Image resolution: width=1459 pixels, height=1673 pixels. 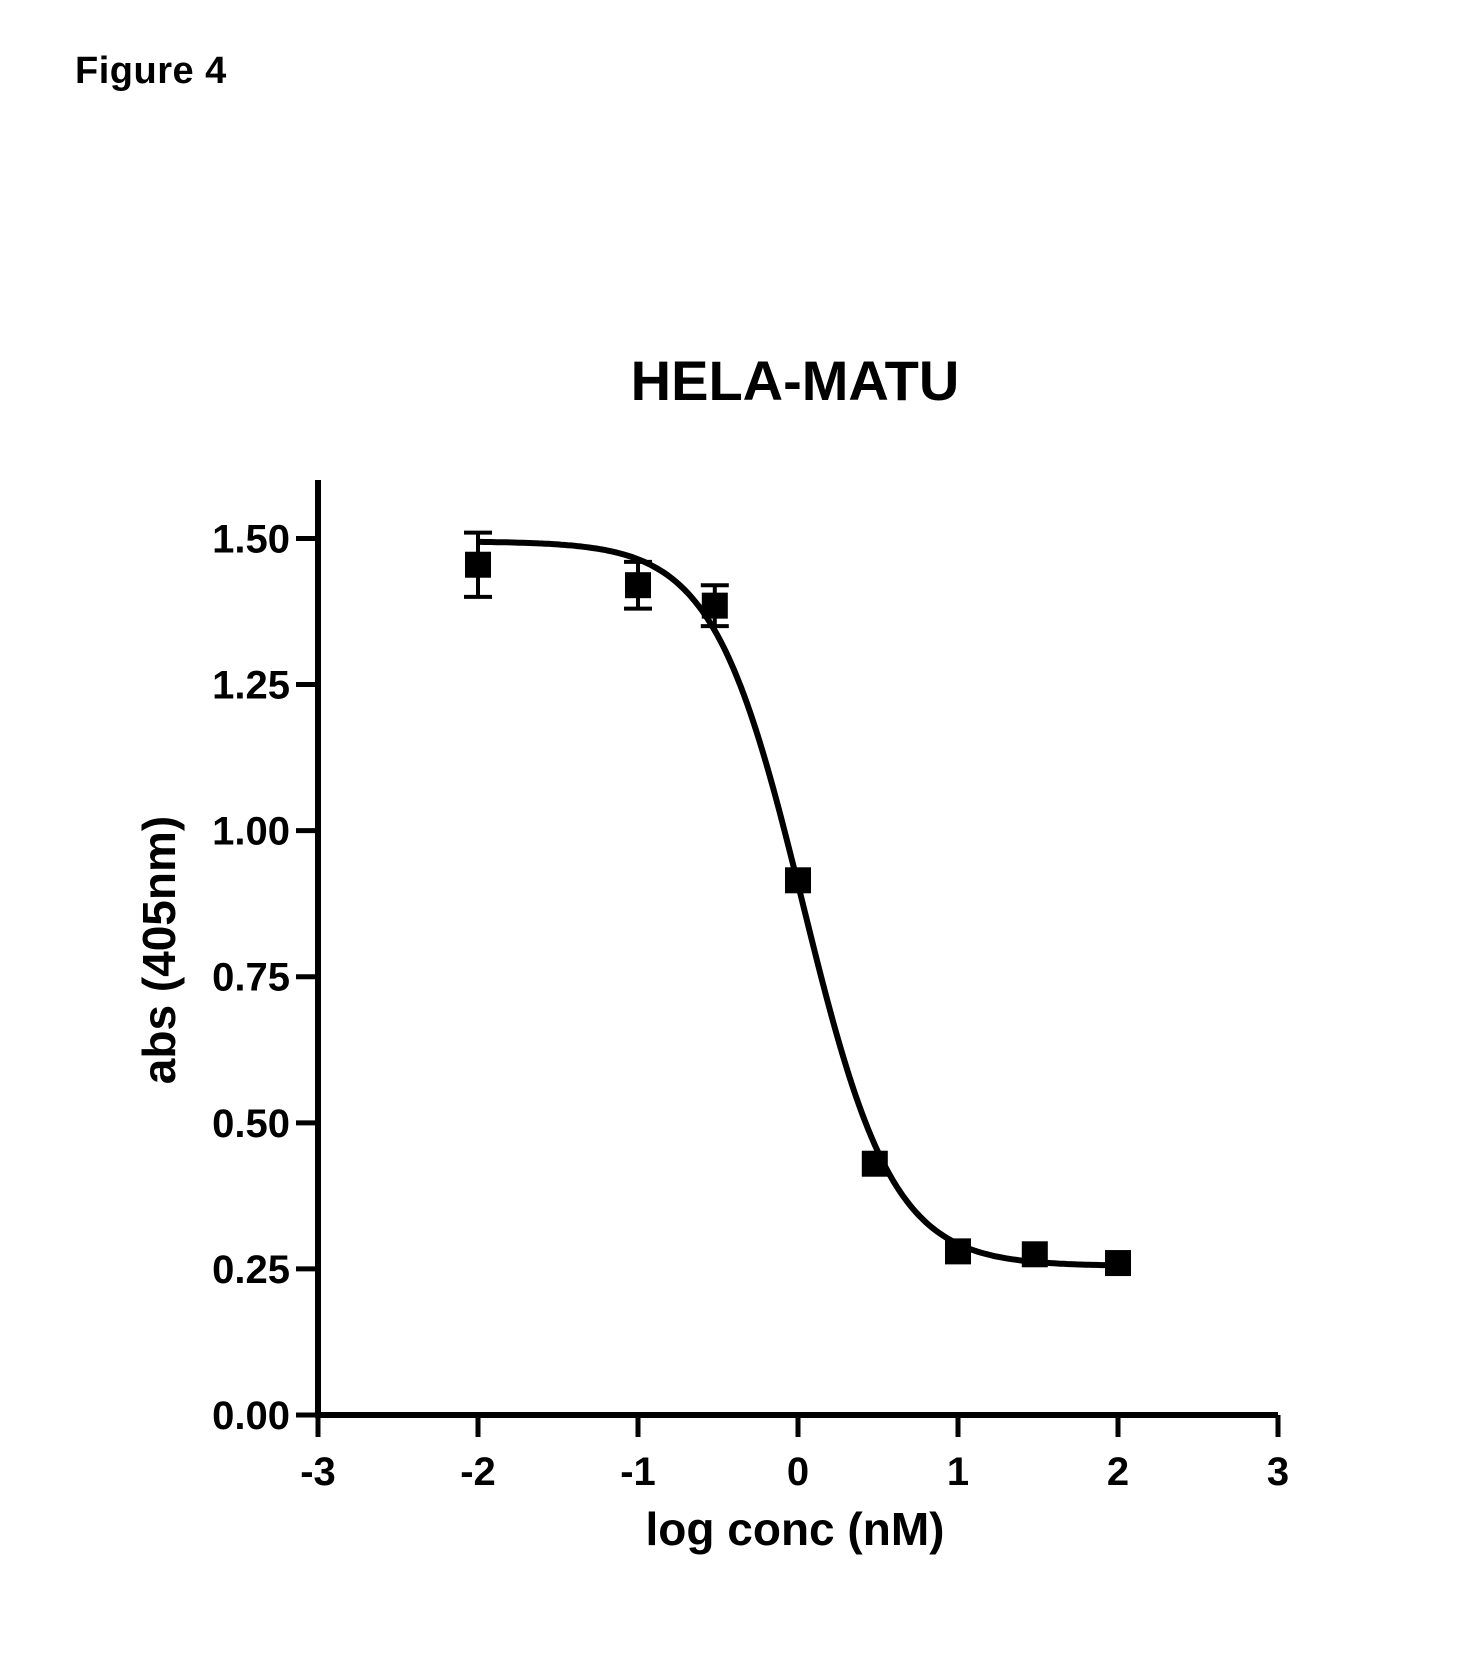 I want to click on y-tick-label: 0.25, so click(x=251, y=1270).